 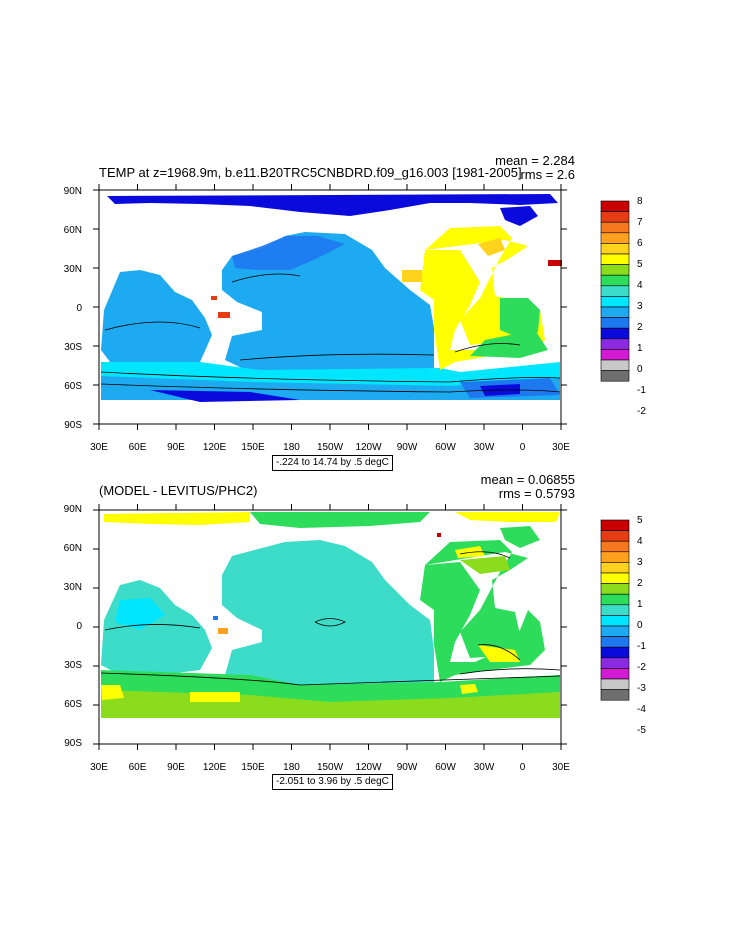 I want to click on top-lat-label: 90N, so click(x=72, y=191).